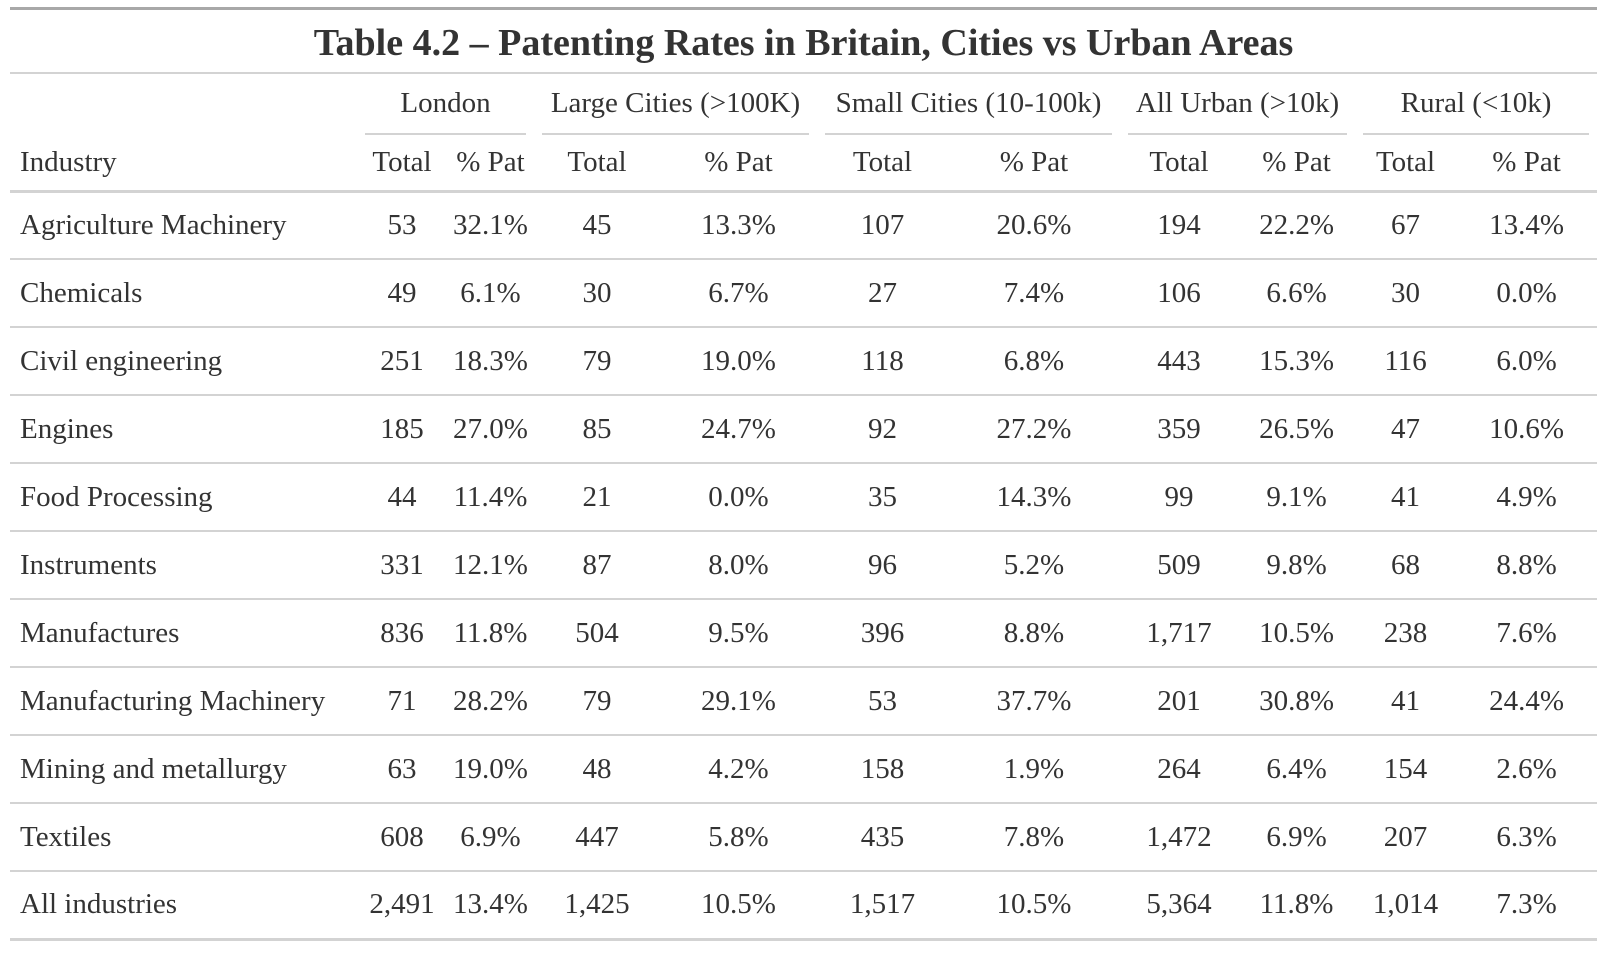 This screenshot has height=980, width=1606. Describe the element at coordinates (490, 565) in the screenshot. I see `cell-pct-patented: 12.1%` at that location.